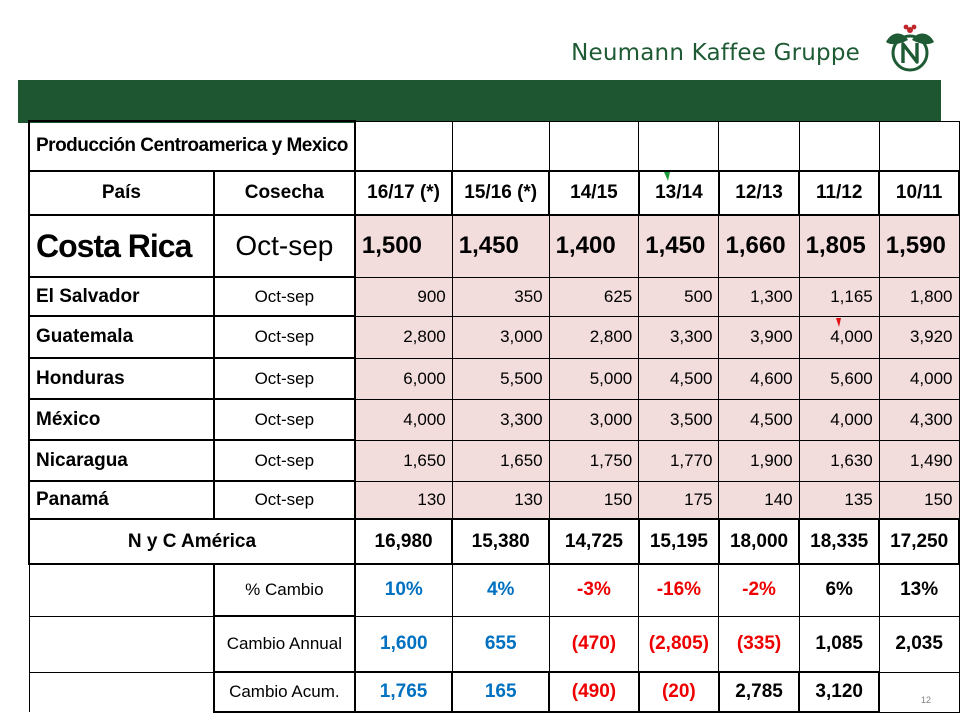 Image resolution: width=960 pixels, height=720 pixels. Describe the element at coordinates (839, 193) in the screenshot. I see `header-year: 11/12` at that location.